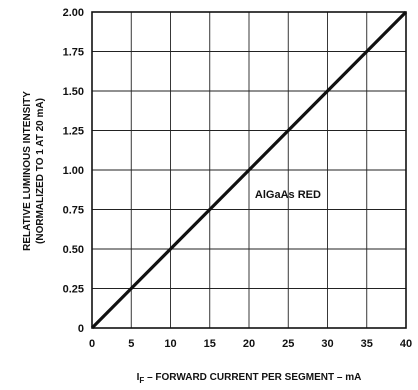  Describe the element at coordinates (131, 344) in the screenshot. I see `x-tick-label: 5` at that location.